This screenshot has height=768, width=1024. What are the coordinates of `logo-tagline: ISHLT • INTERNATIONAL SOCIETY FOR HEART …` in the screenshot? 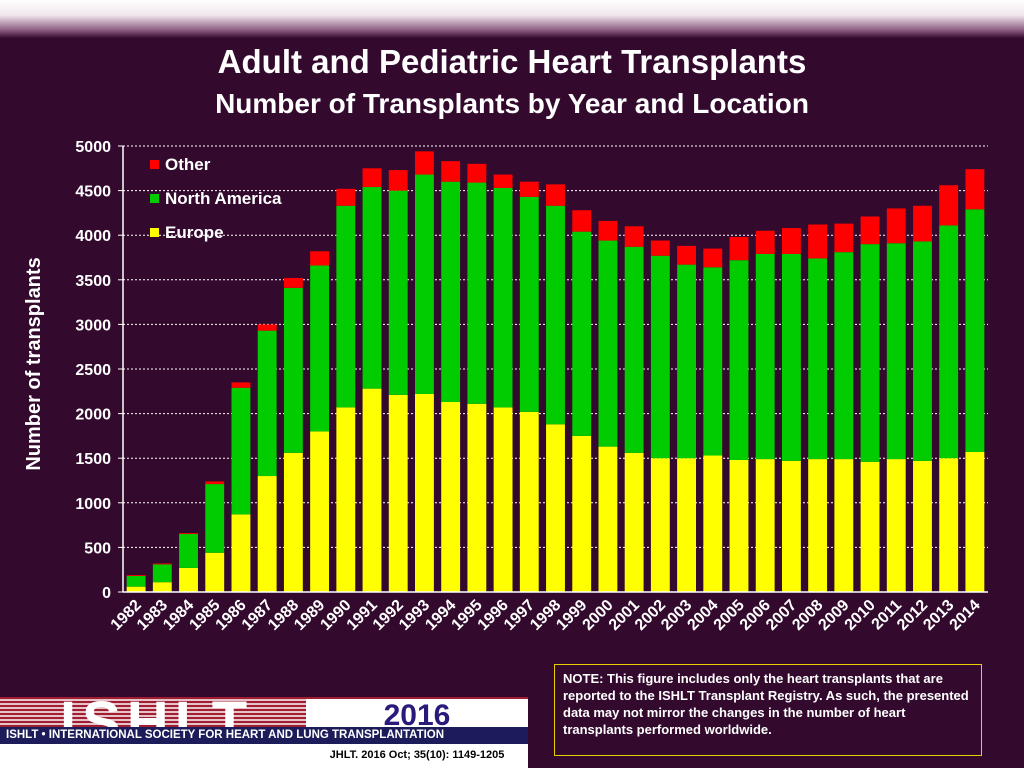 It's located at (264, 735).